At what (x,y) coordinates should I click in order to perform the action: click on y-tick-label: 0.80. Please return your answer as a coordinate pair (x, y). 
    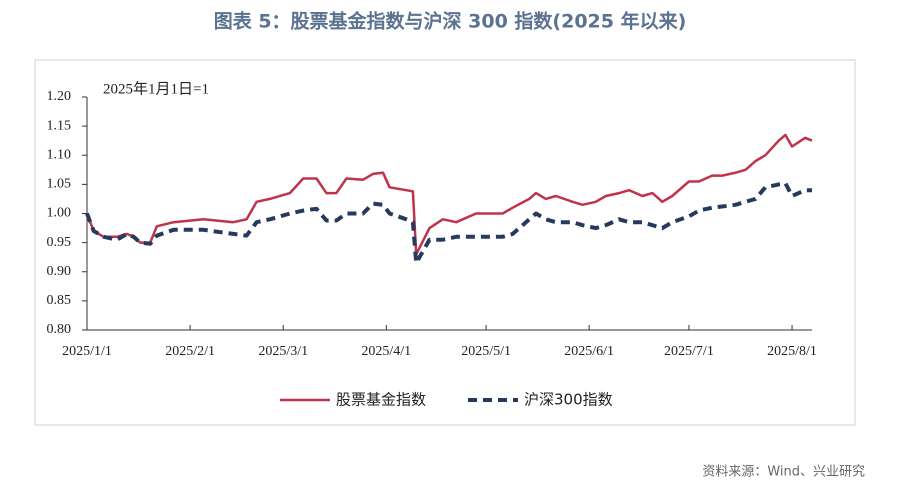
    Looking at the image, I should click on (59, 329).